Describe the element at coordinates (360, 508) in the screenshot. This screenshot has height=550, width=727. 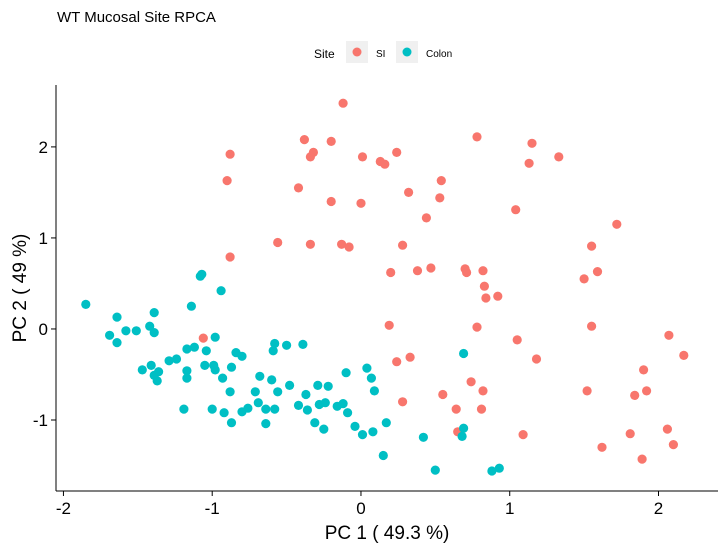
I see `x-tick-label: 0` at that location.